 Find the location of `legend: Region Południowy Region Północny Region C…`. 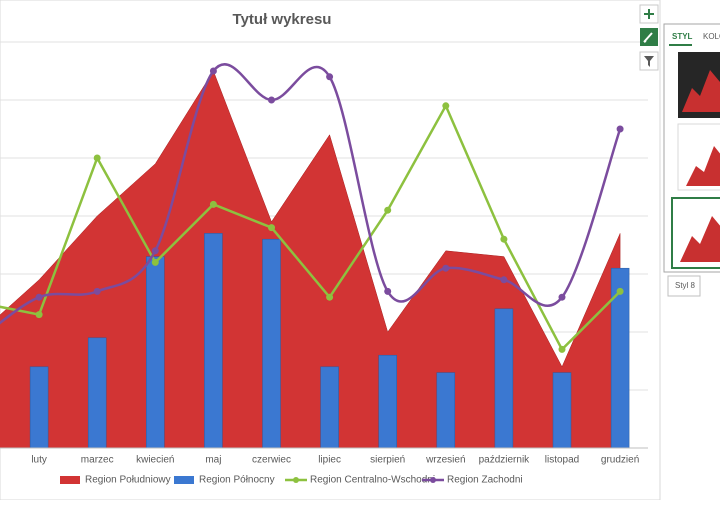

legend: Region Południowy Region Północny Region C… is located at coordinates (291, 480).